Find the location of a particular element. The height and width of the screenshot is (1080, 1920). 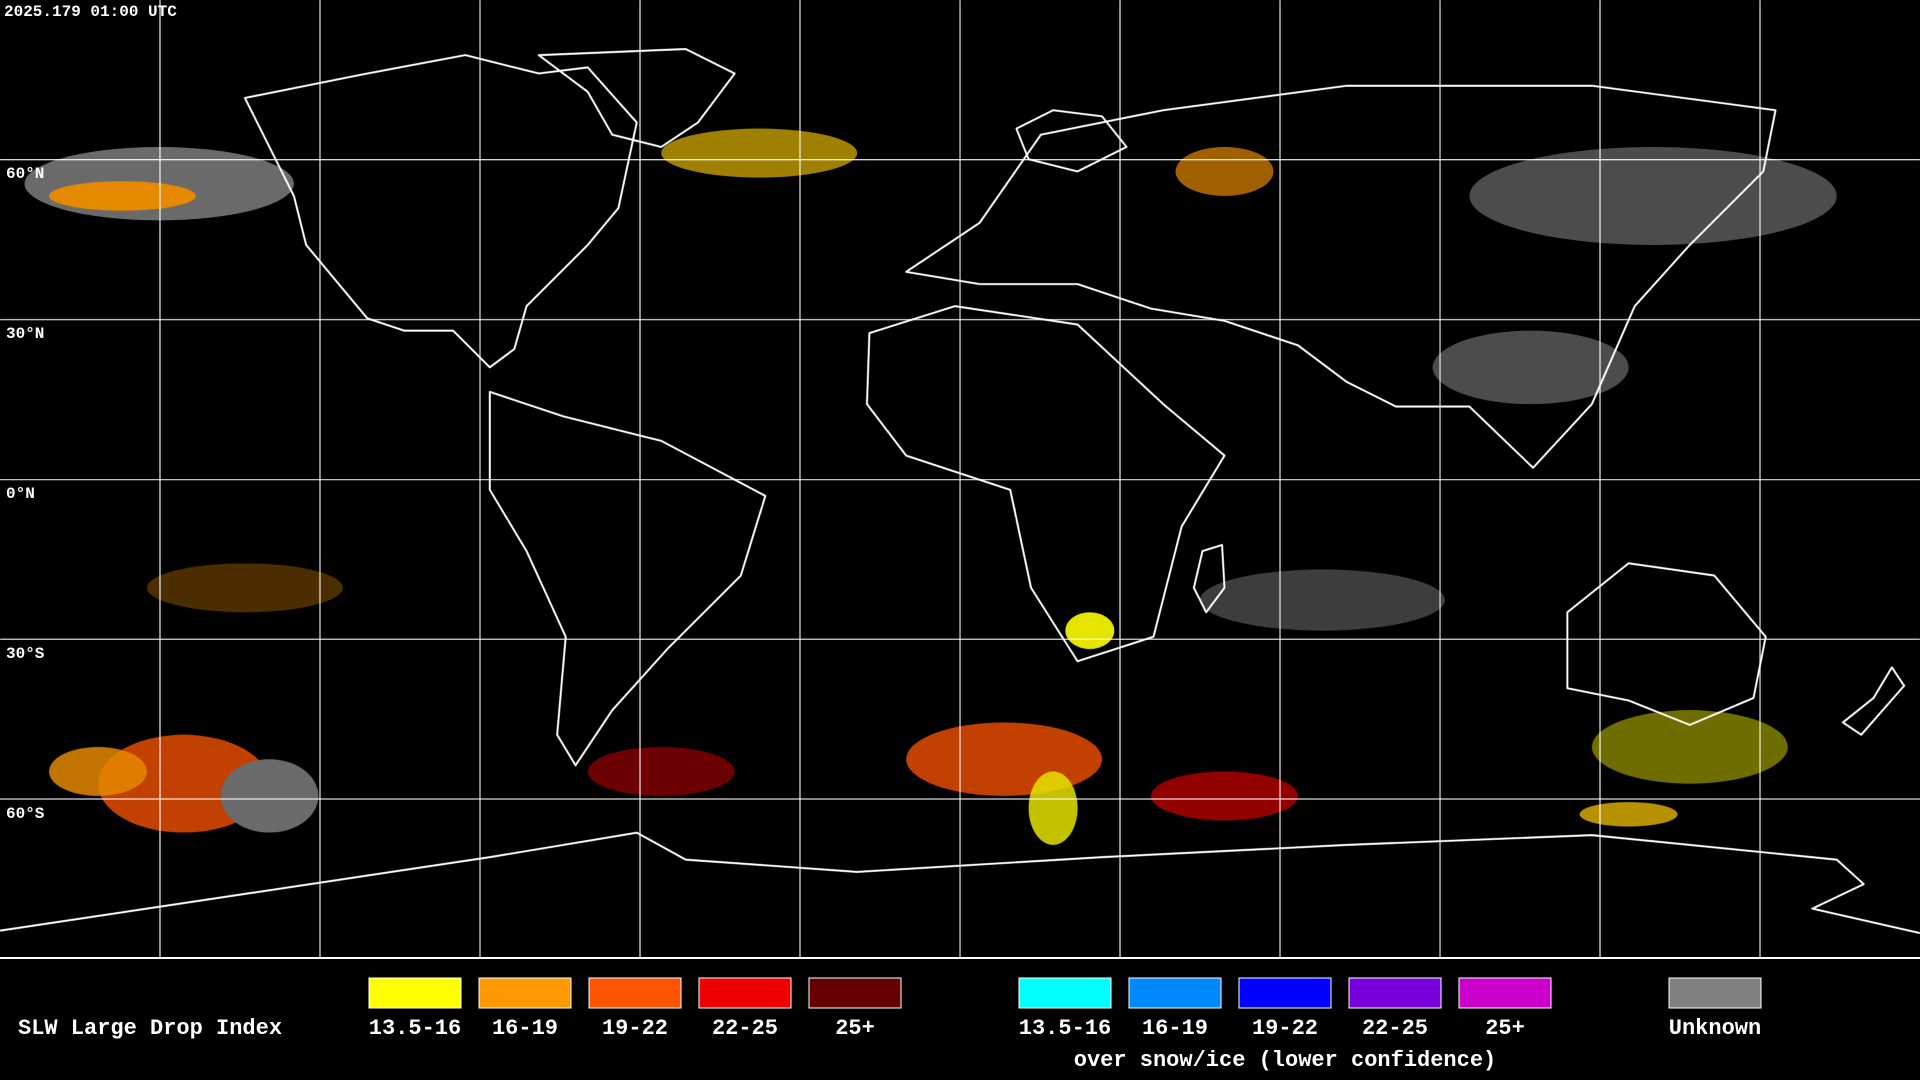

latitude-label: 30°N is located at coordinates (25, 334).